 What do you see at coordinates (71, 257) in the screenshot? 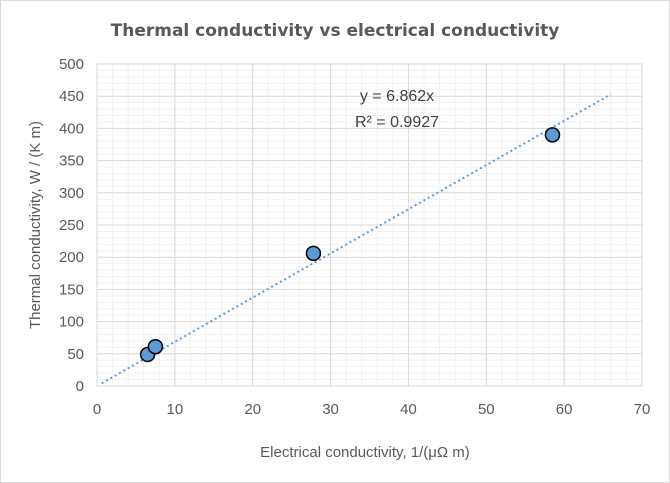
I see `y-tick-label: 200` at bounding box center [71, 257].